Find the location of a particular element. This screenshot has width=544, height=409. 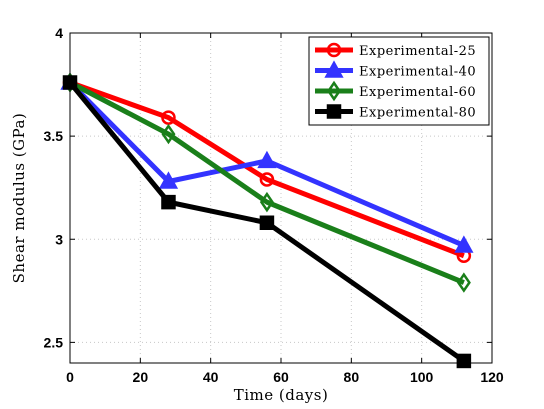

x-tick-label: 120 is located at coordinates (492, 377).